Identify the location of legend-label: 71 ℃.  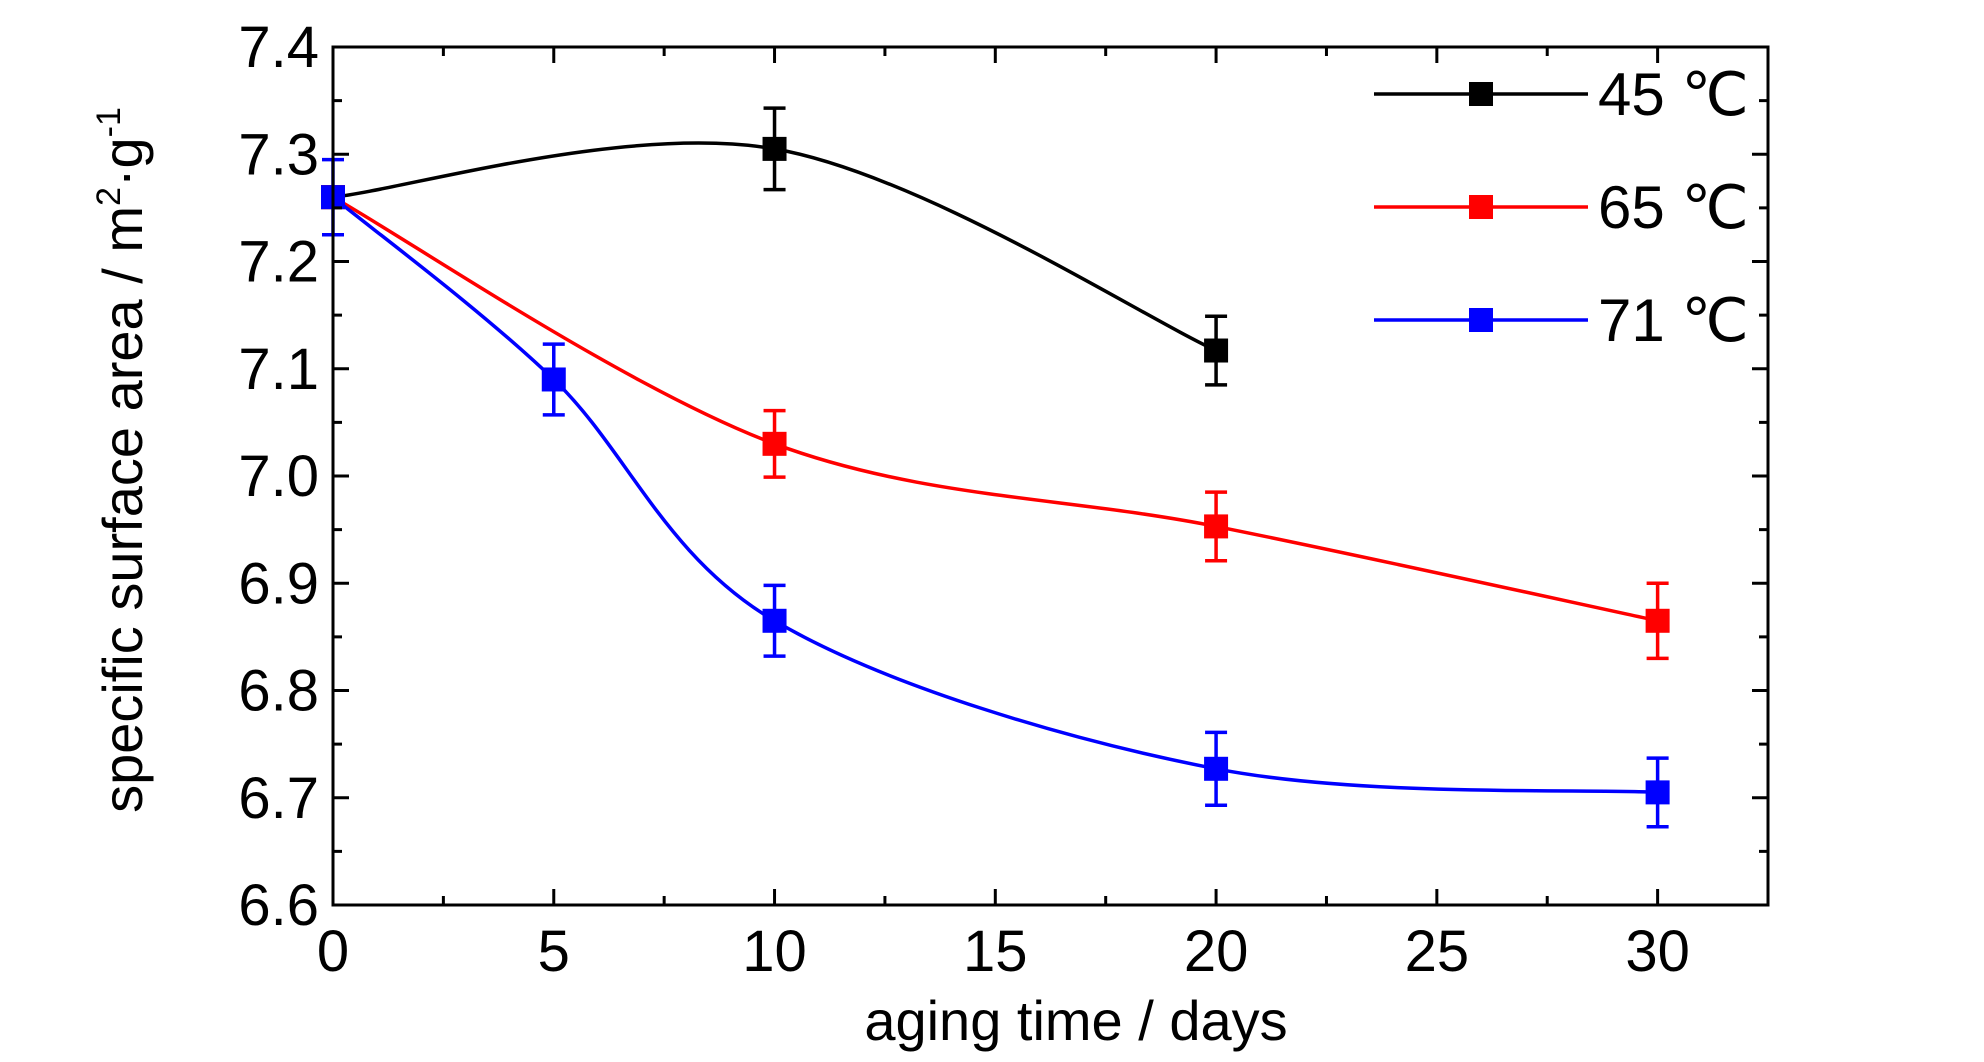
(1673, 320).